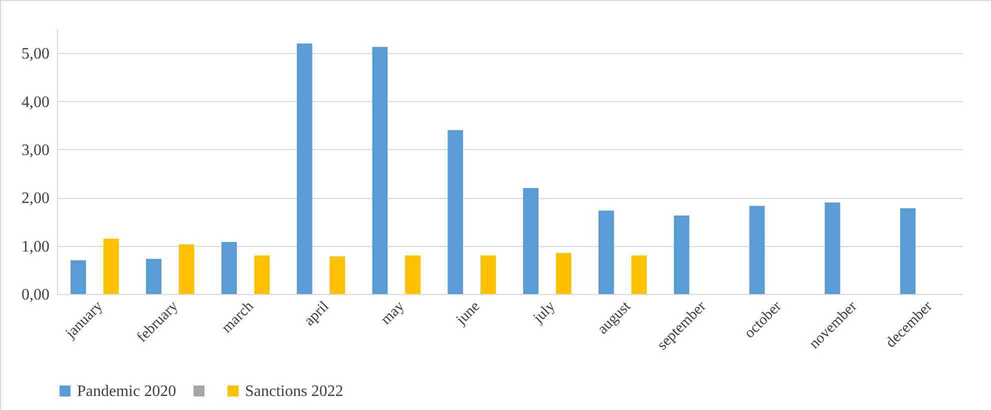 This screenshot has height=410, width=991. I want to click on x-tick-label: june, so click(468, 313).